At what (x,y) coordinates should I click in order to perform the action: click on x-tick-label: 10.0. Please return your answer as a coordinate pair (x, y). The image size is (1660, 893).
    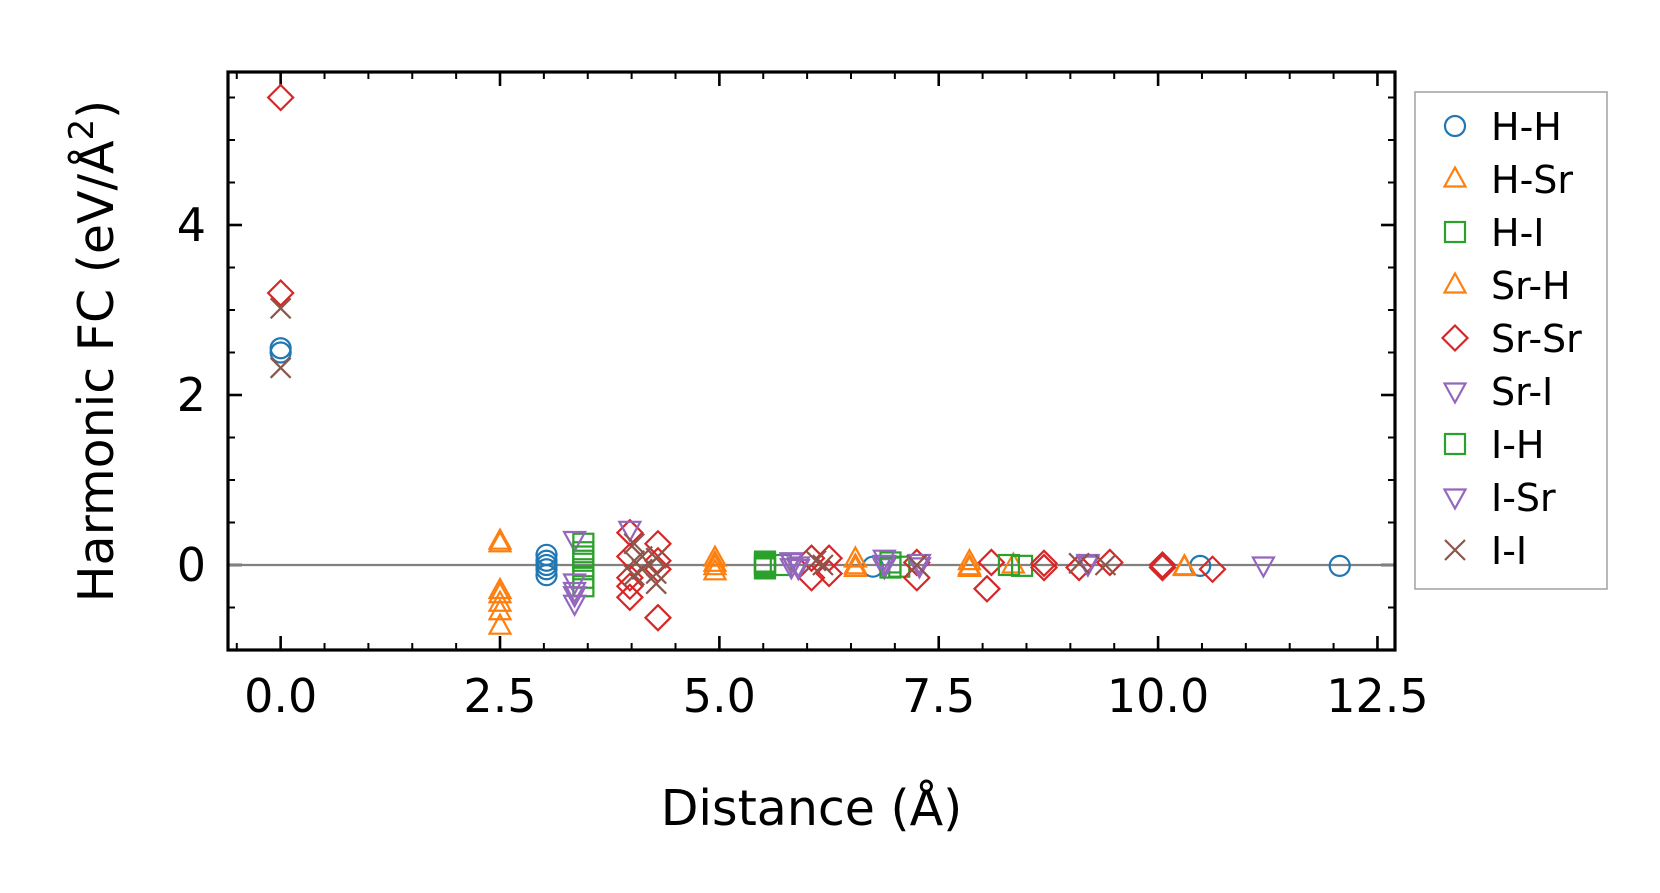
    Looking at the image, I should click on (1158, 696).